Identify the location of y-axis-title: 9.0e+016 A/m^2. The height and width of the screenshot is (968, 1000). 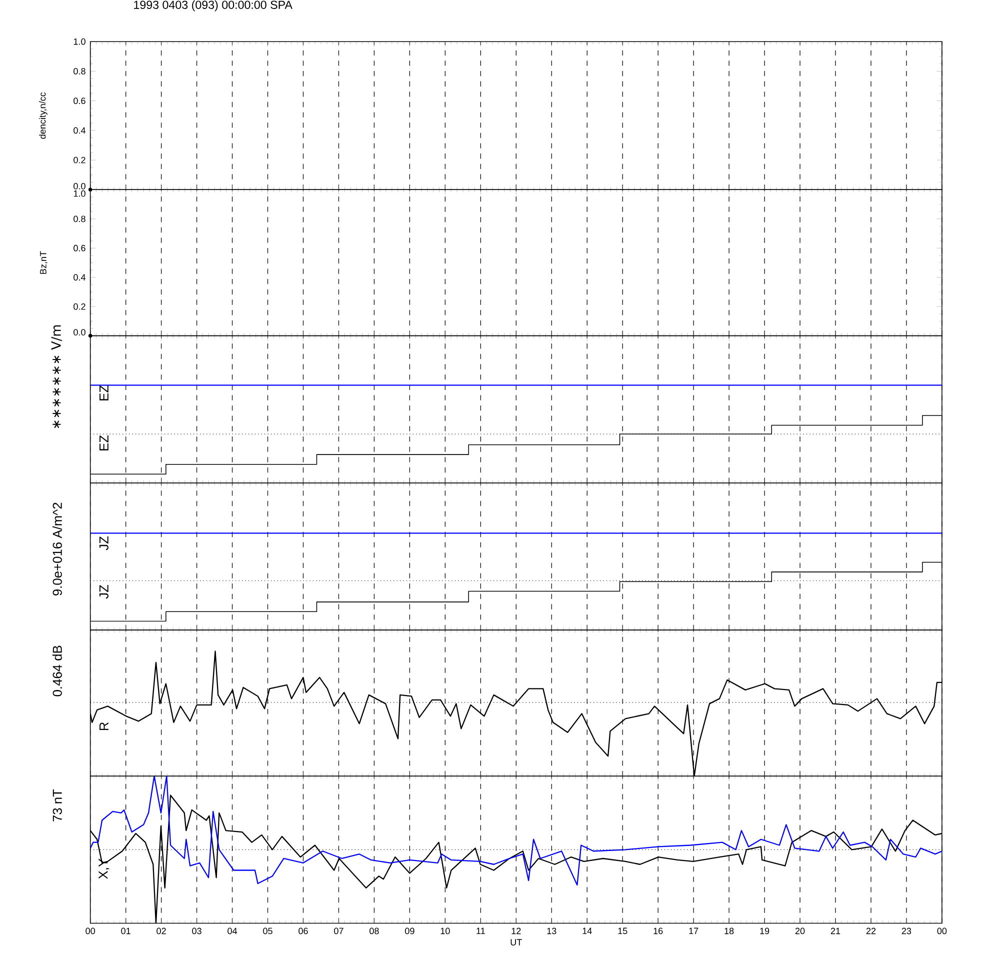
(57, 549).